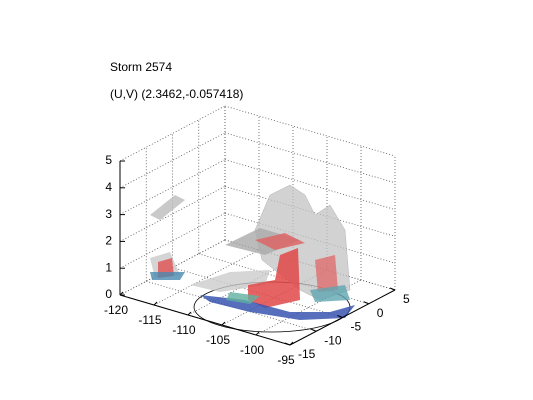 Image resolution: width=533 pixels, height=400 pixels. What do you see at coordinates (149, 320) in the screenshot?
I see `x-tick-label: -115` at bounding box center [149, 320].